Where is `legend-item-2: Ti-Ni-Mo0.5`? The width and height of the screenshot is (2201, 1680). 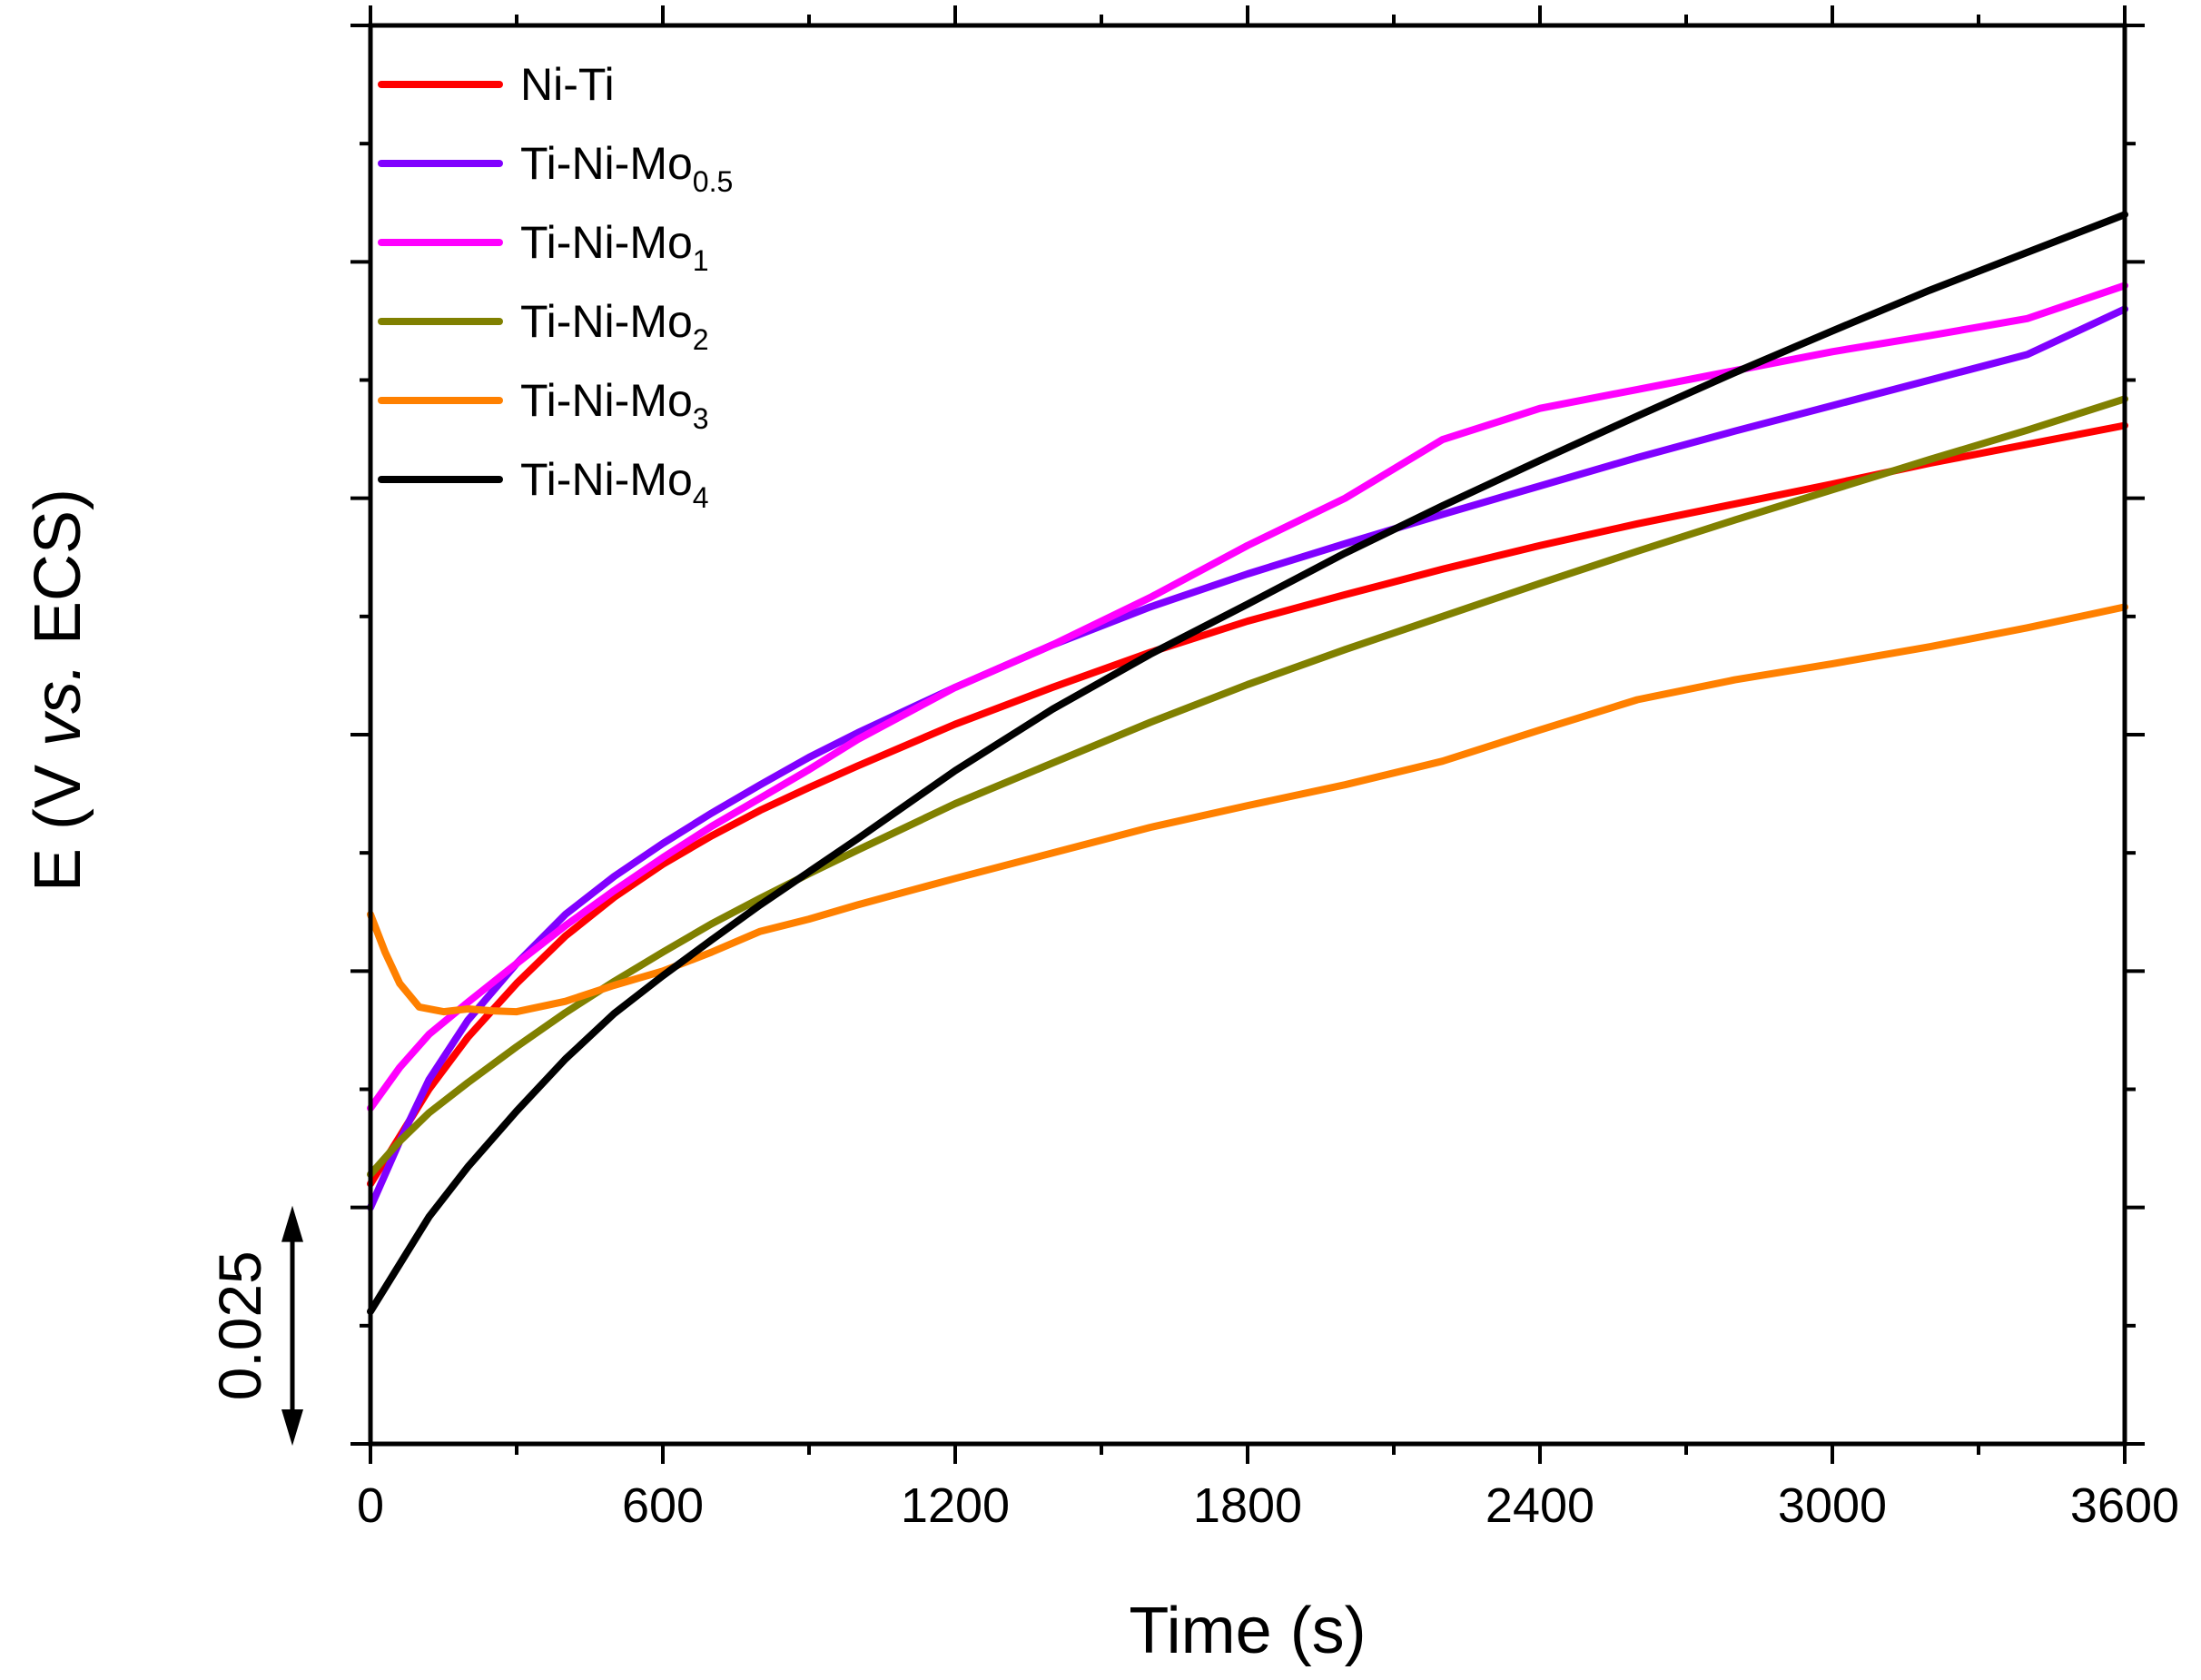
legend-item-2: Ti-Ni-Mo0.5 is located at coordinates (555, 168).